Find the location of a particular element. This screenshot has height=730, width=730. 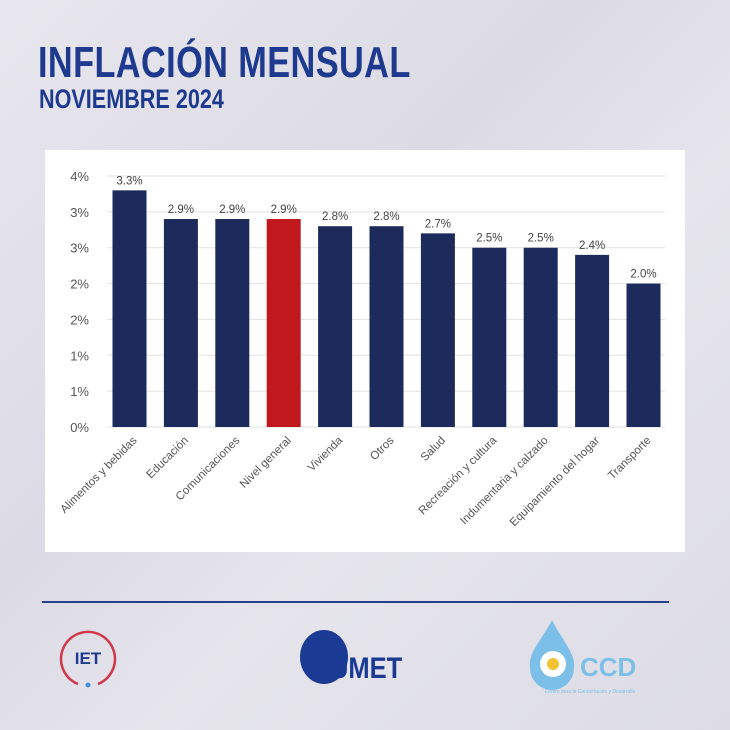

x-tick-label: Educación is located at coordinates (168, 458).